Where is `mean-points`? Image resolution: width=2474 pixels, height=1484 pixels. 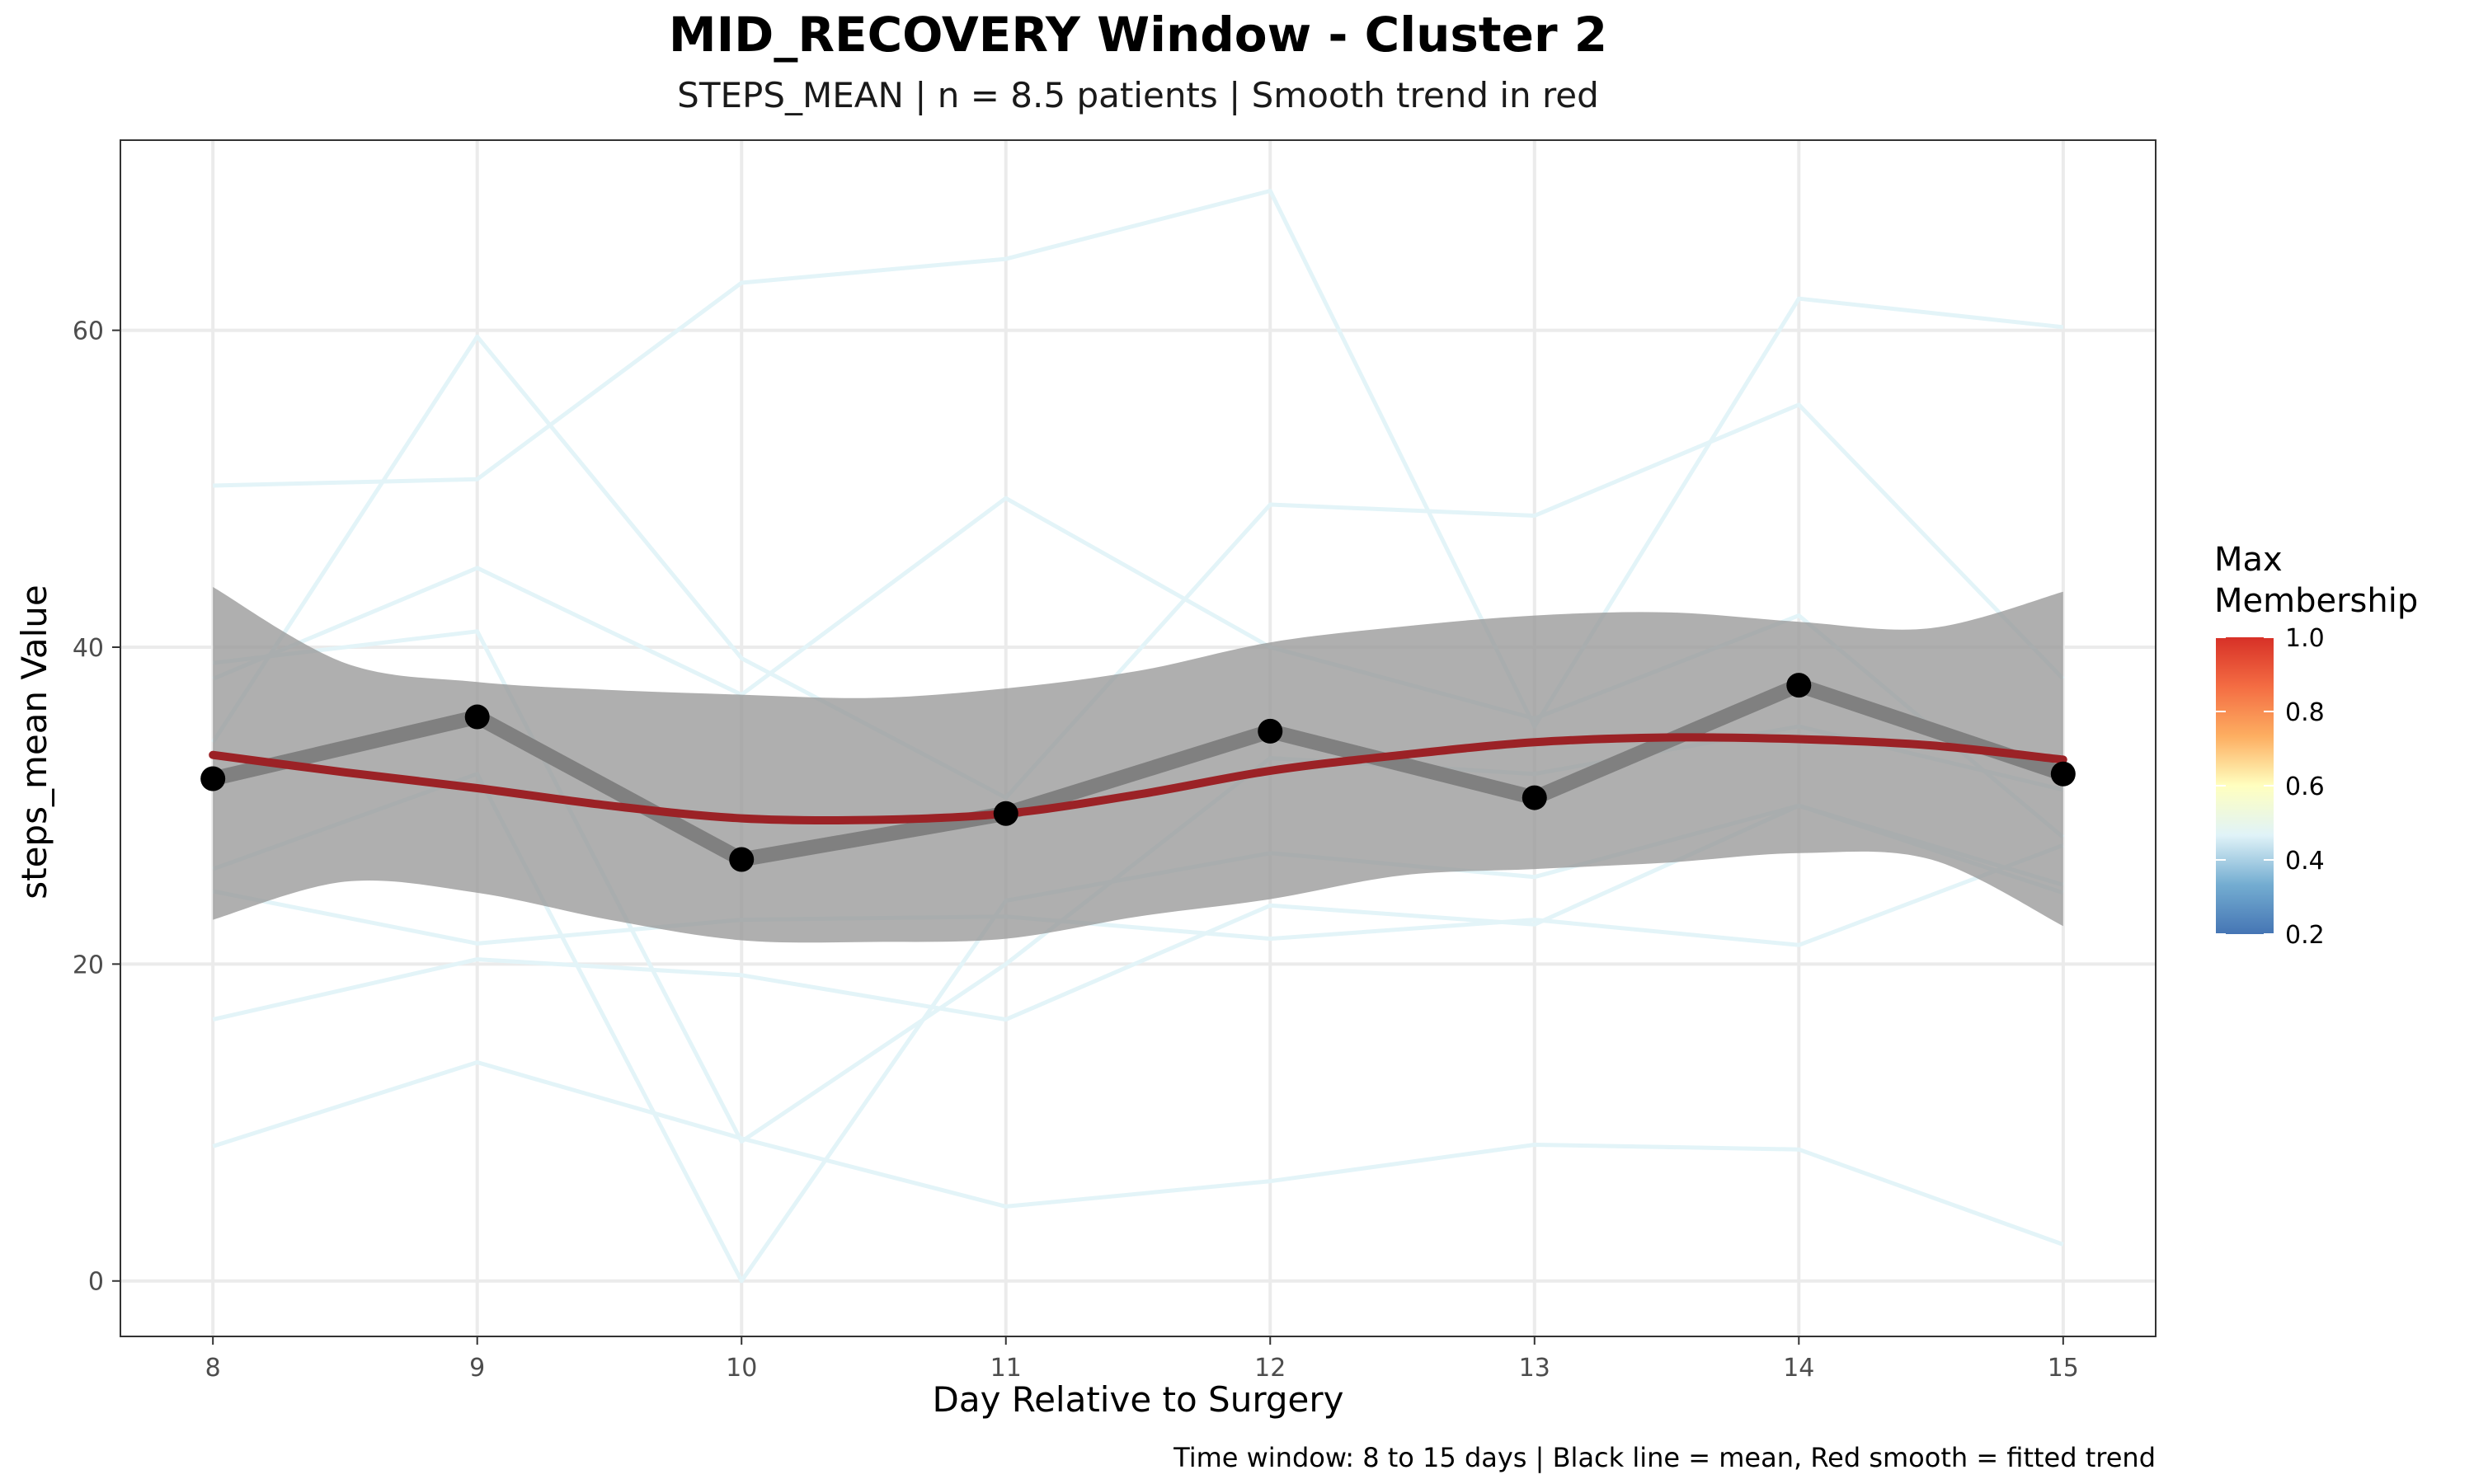
mean-points is located at coordinates (1138, 772).